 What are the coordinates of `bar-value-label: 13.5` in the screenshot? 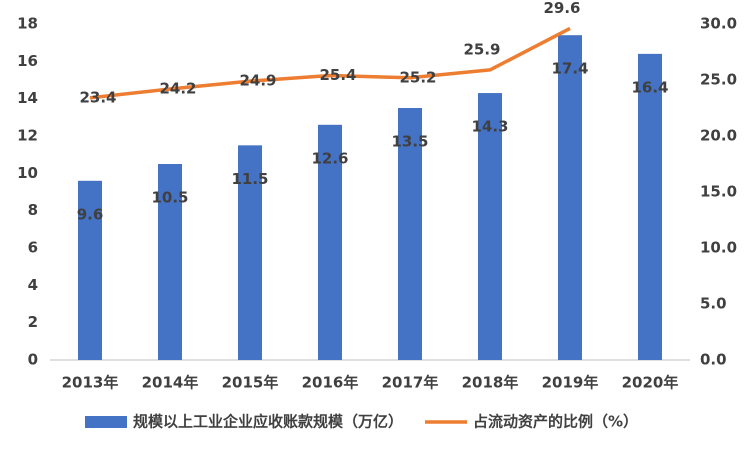 It's located at (409, 142).